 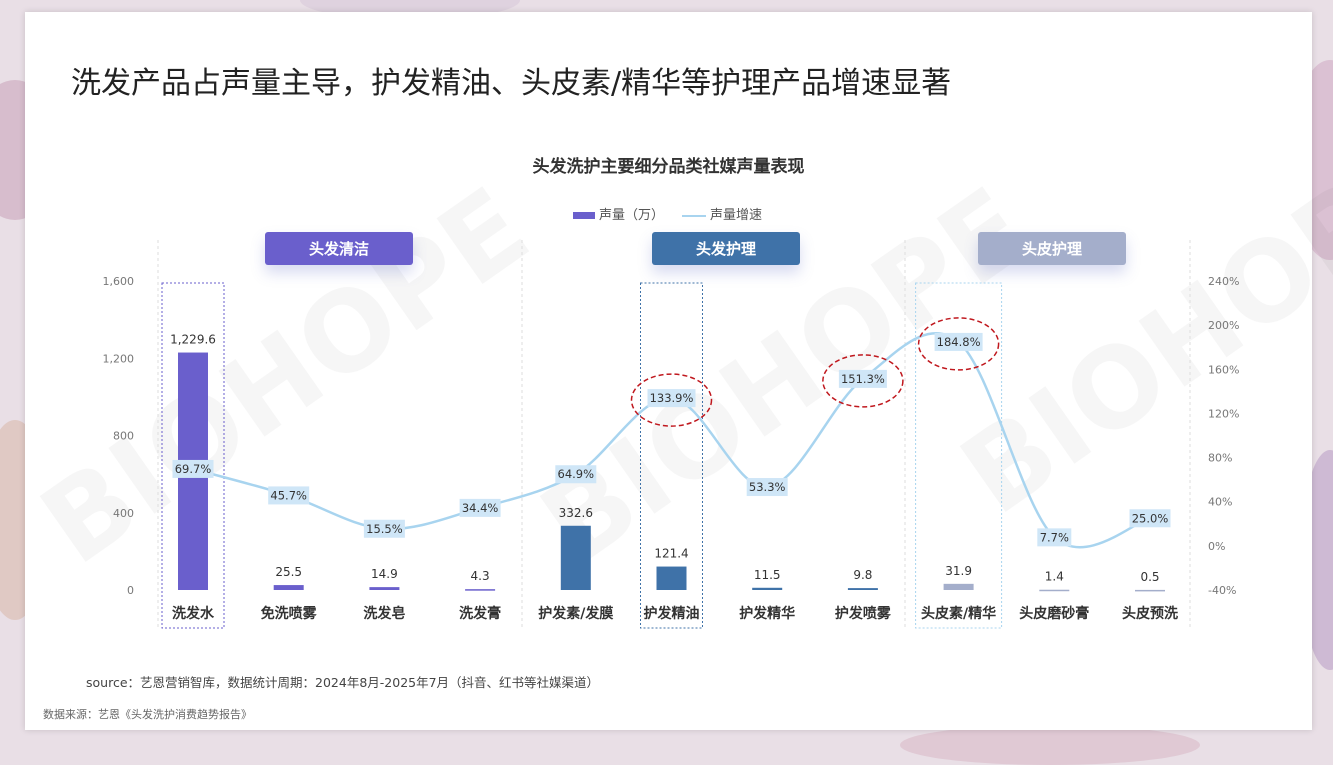 What do you see at coordinates (339, 248) in the screenshot?
I see `group-label-cleansing: 头发清洁` at bounding box center [339, 248].